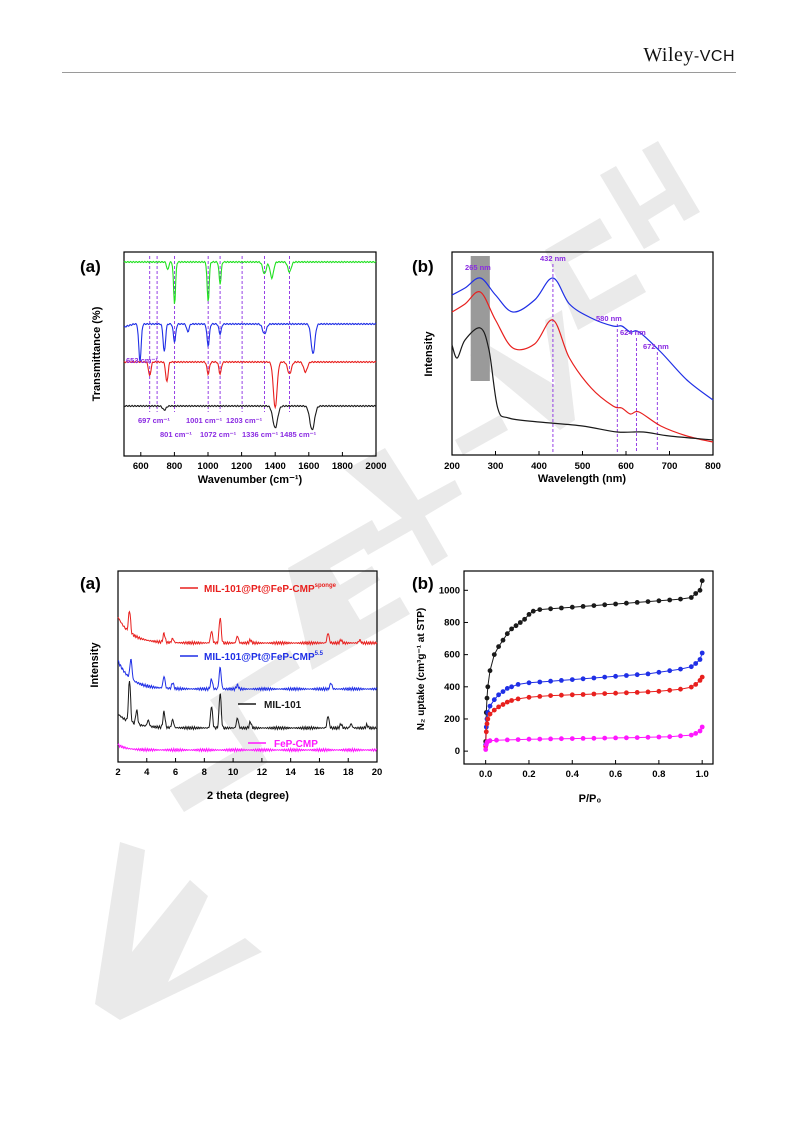 The image size is (793, 1121). I want to click on ftir-x-tick-label: 1000, so click(207, 466).